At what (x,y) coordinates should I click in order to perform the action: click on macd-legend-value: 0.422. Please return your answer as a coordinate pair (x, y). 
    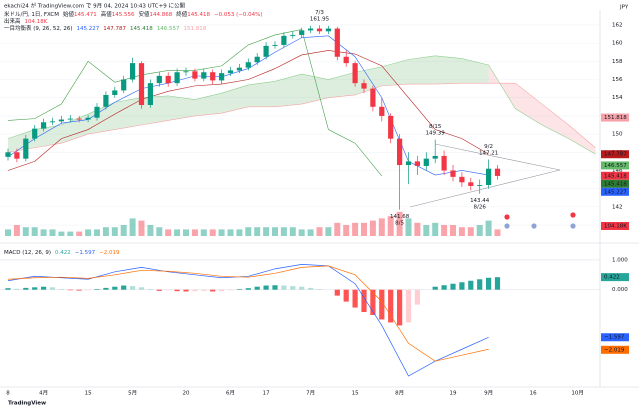
    Looking at the image, I should click on (63, 253).